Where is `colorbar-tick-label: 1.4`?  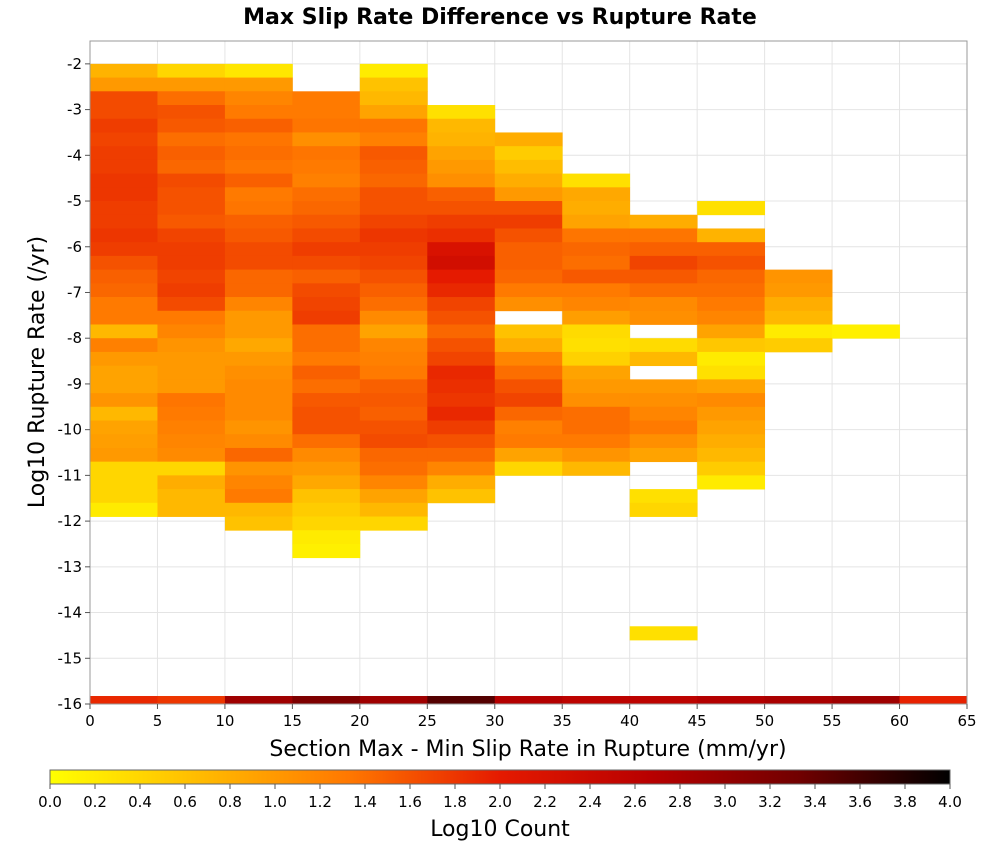 colorbar-tick-label: 1.4 is located at coordinates (365, 802).